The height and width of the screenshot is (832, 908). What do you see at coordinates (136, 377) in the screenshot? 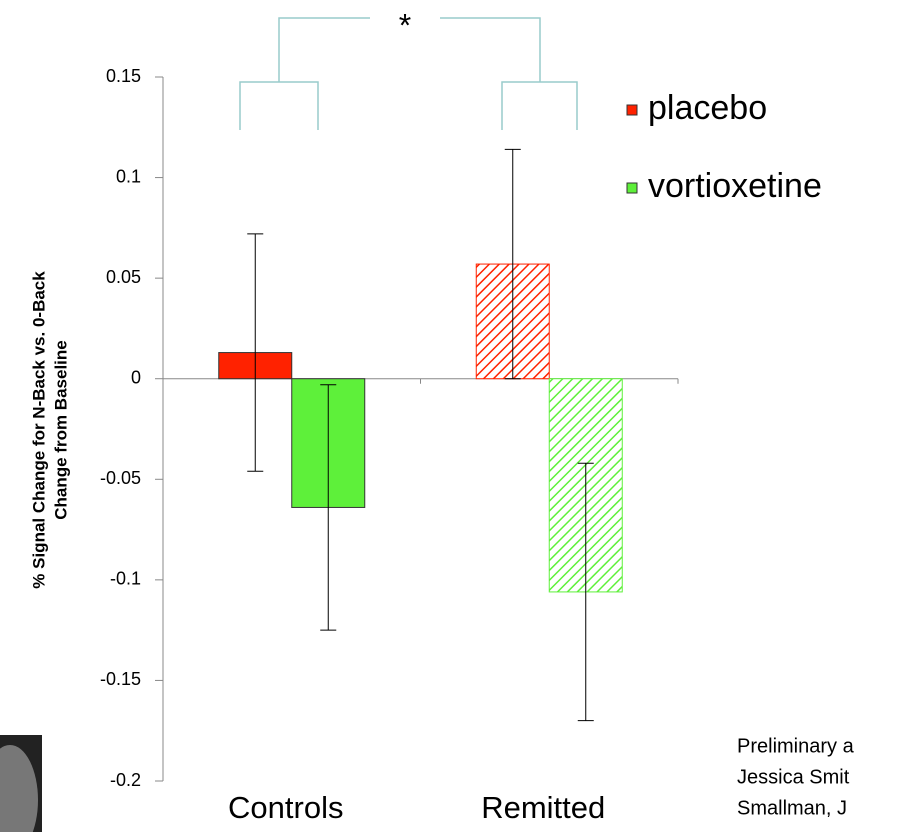
I see `y-tick-label: 0` at bounding box center [136, 377].